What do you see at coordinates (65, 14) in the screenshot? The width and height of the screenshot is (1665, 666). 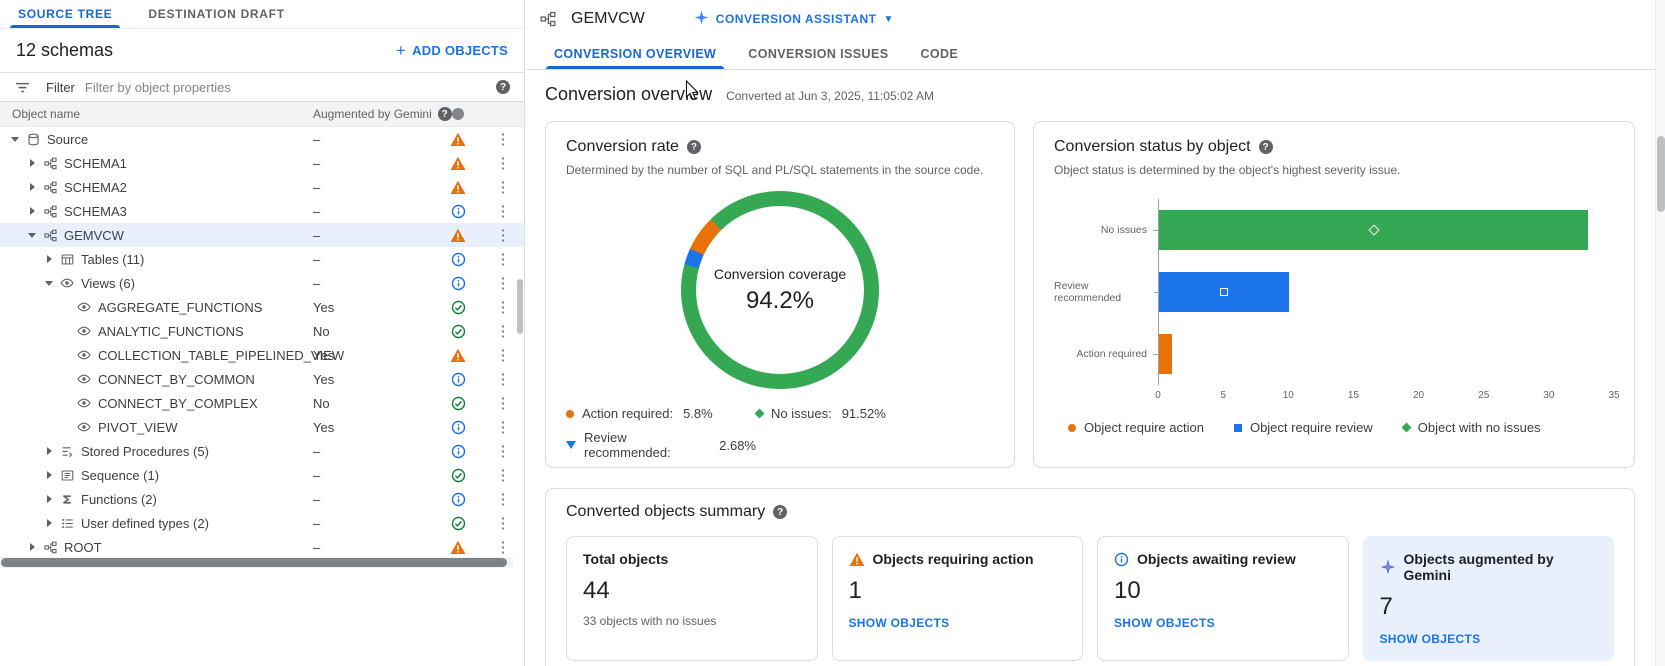 I see `tab-source-tree: SOURCE TREE` at bounding box center [65, 14].